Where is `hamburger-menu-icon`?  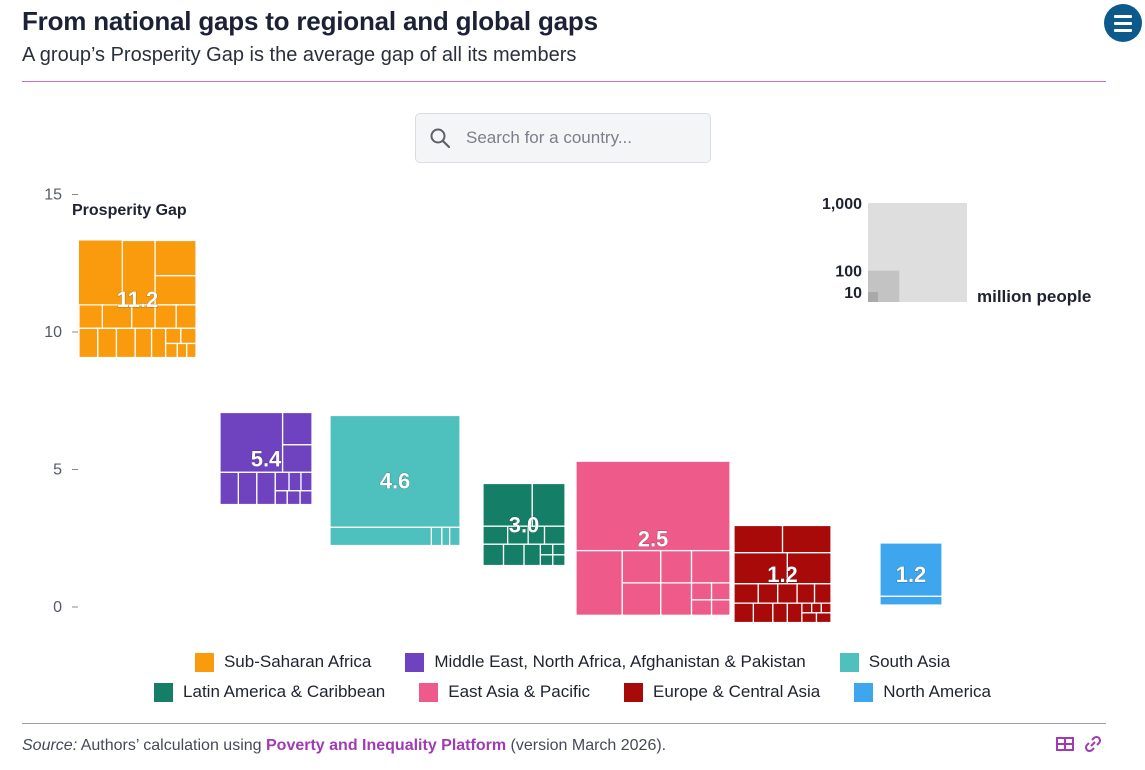
hamburger-menu-icon is located at coordinates (1123, 23).